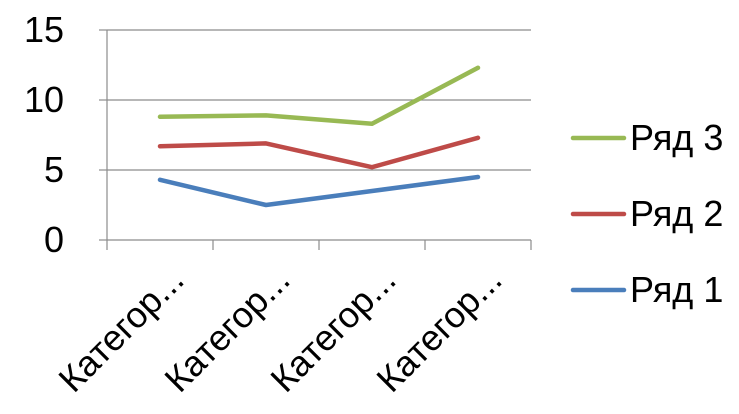  I want to click on y-tick-labels: 0 5 10 15, so click(44, 134).